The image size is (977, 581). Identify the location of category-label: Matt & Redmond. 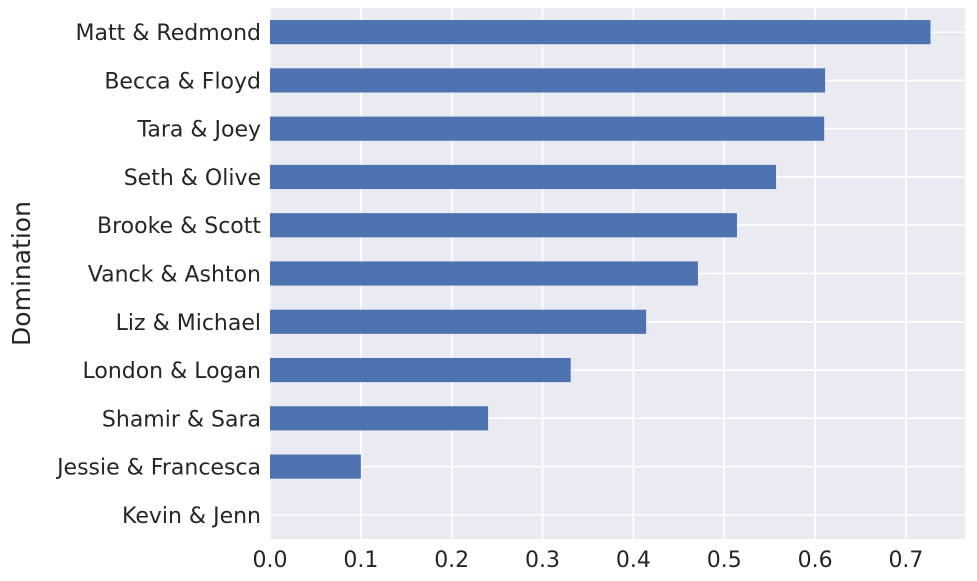
(168, 33).